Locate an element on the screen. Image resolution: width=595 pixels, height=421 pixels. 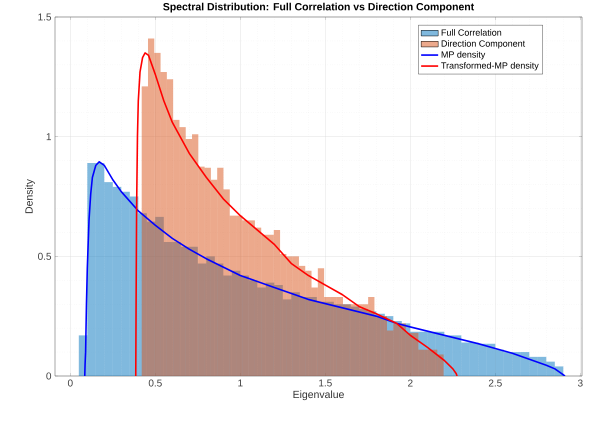
x-tick-label: 3 is located at coordinates (580, 383).